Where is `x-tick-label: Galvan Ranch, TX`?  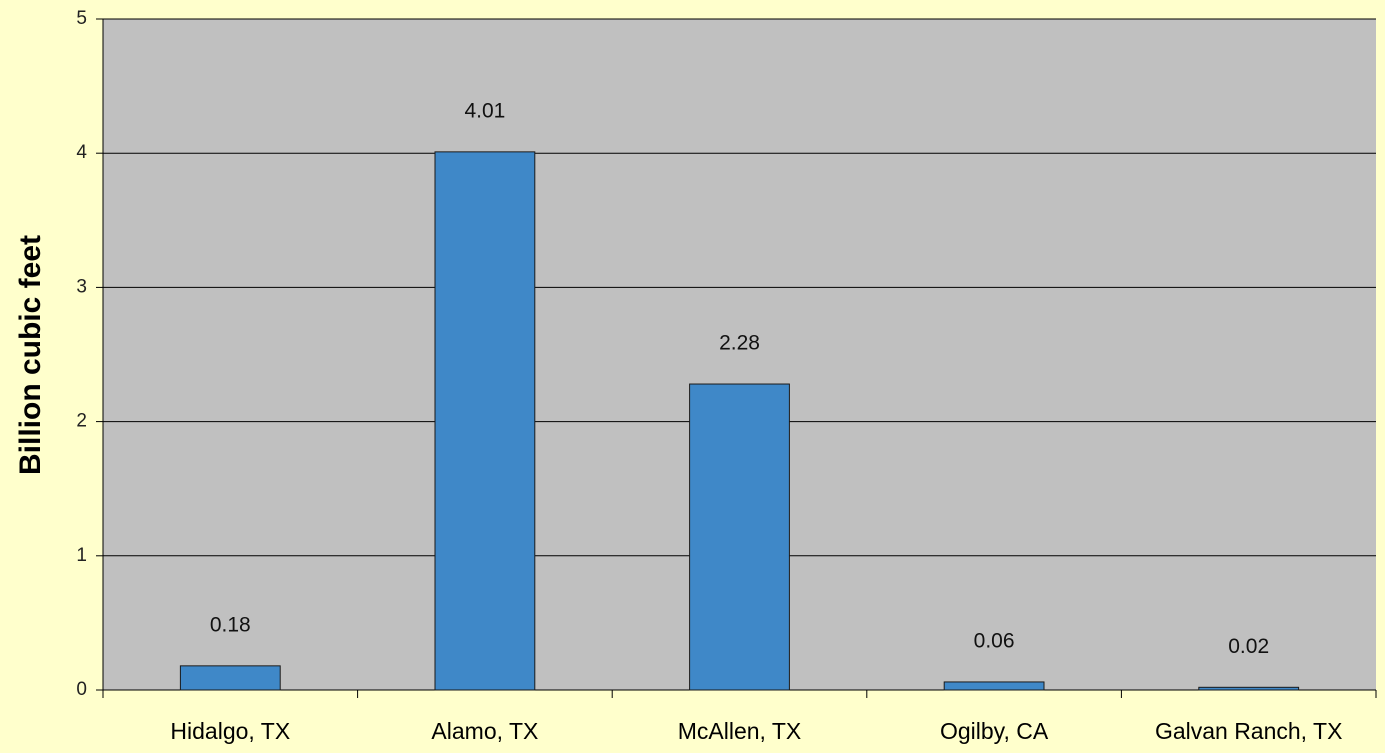
x-tick-label: Galvan Ranch, TX is located at coordinates (1249, 731).